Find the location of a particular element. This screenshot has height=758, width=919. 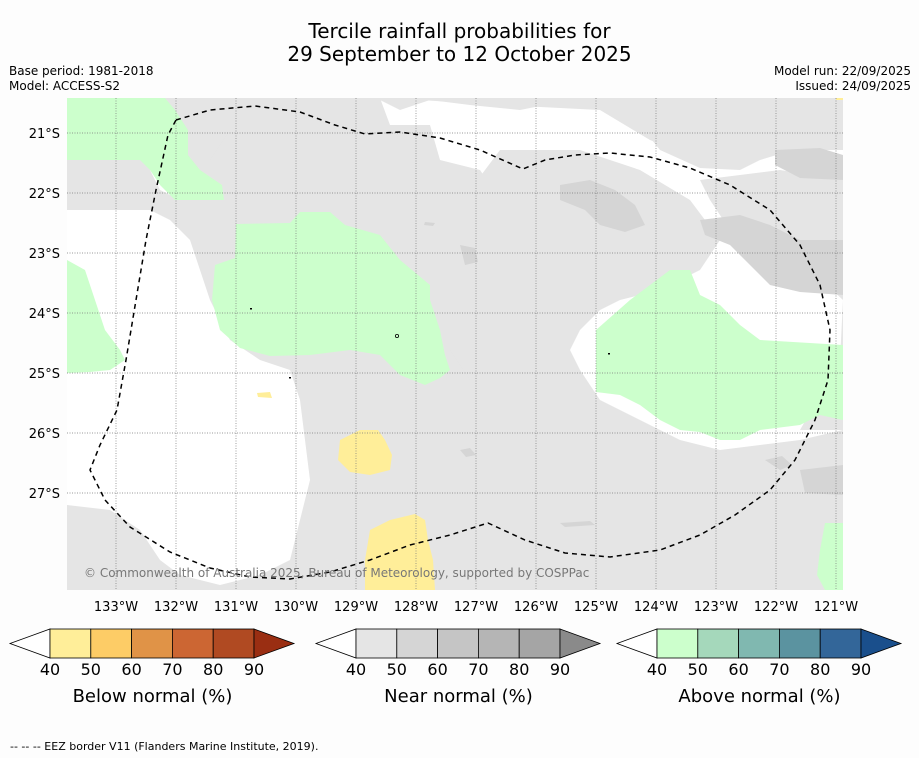

lon-label: 122°W is located at coordinates (776, 607).